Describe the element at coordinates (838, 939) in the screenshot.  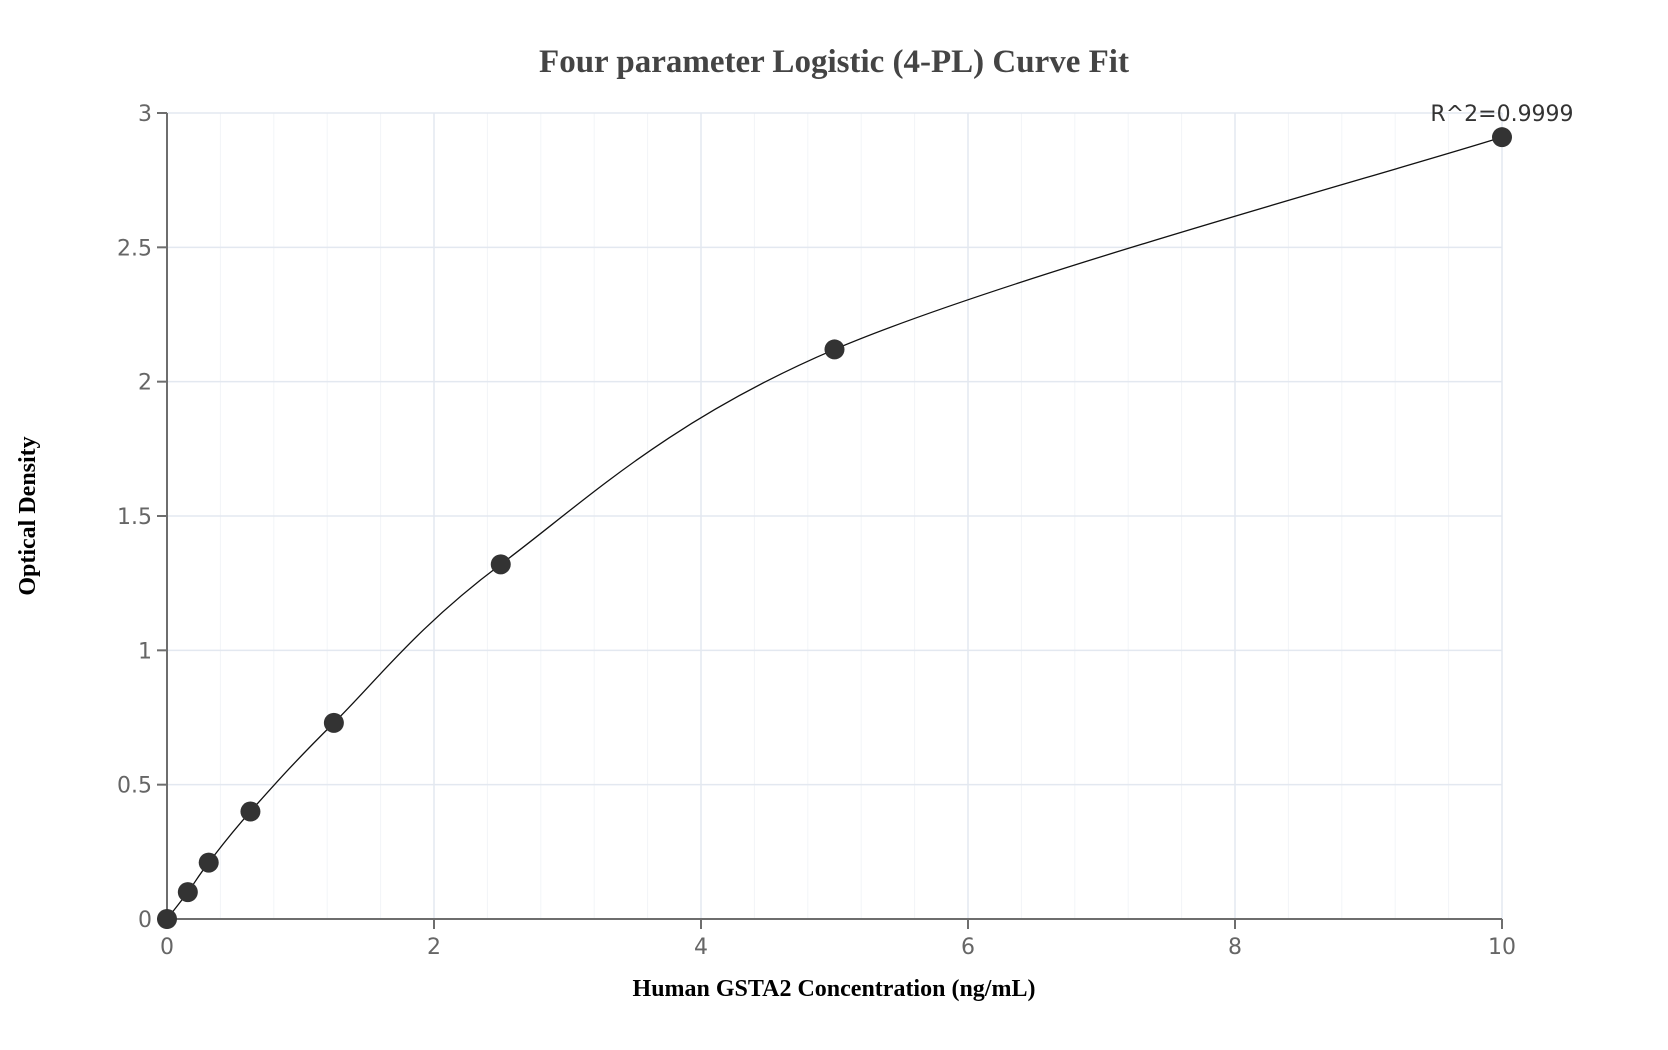
I see `x-axis-ticks: 0 2 4 6 8 10` at that location.